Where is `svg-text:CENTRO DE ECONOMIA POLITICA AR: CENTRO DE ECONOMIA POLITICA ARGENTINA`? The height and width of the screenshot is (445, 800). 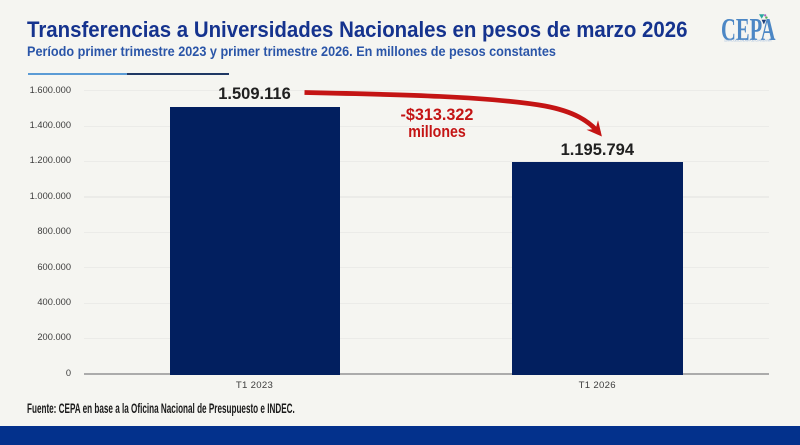
svg-text:CENTRO DE ECONOMIA POLITICA AR: CENTRO DE ECONOMIA POLITICA ARGENTINA is located at coordinates (748, 41).